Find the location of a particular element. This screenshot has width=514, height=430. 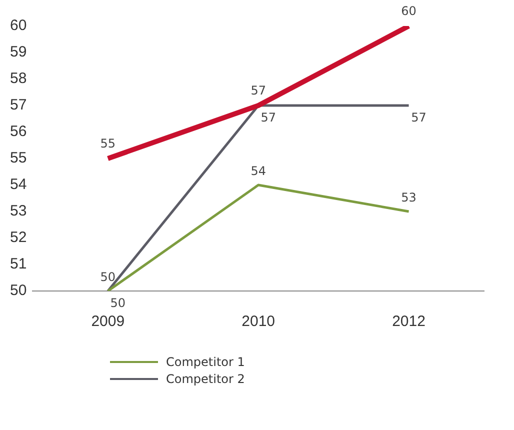

x-tick-label: 2012 is located at coordinates (409, 321).